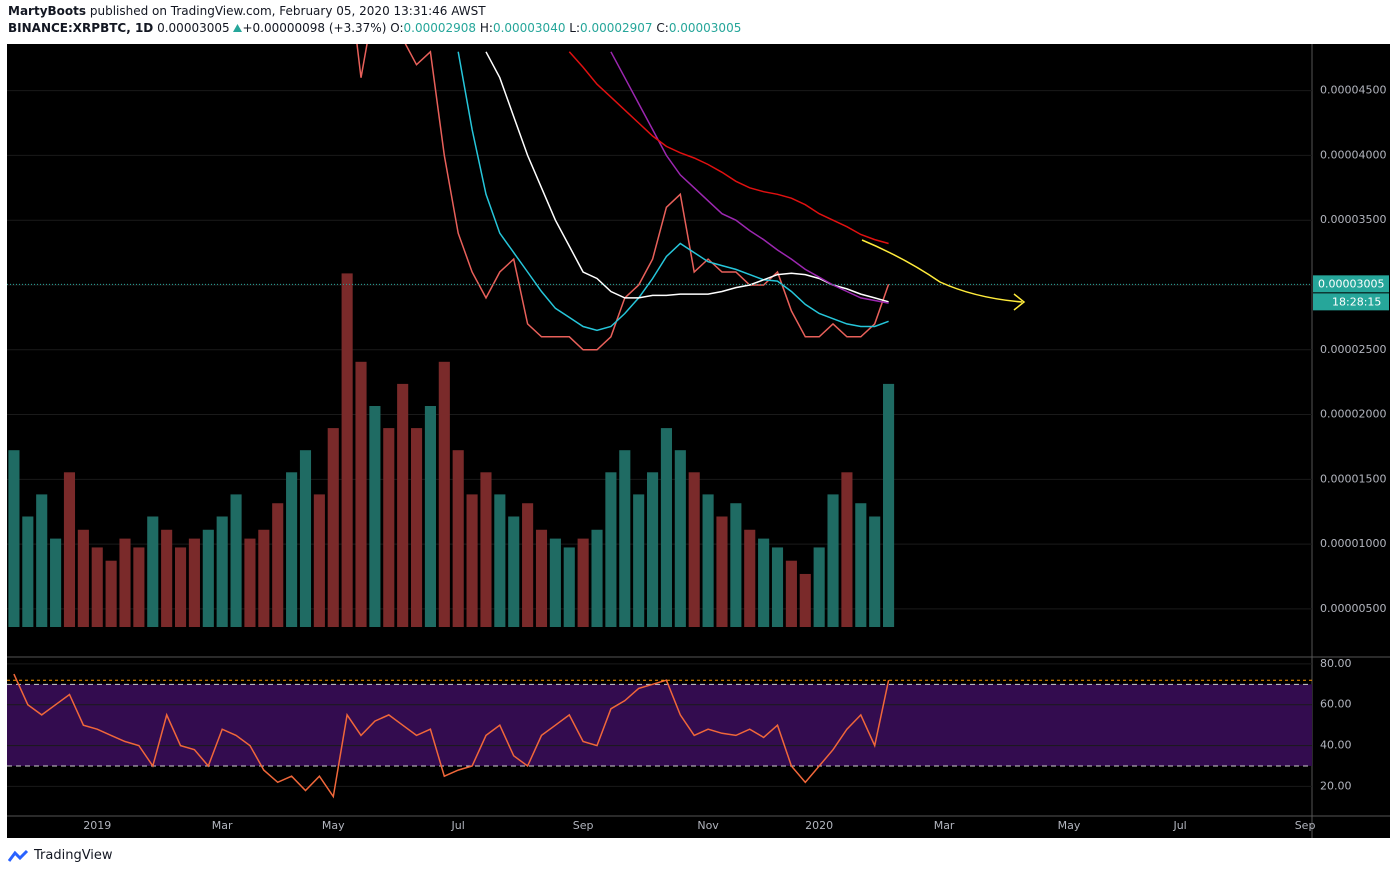 This screenshot has width=1396, height=875. What do you see at coordinates (659, 725) in the screenshot?
I see `rsi-band` at bounding box center [659, 725].